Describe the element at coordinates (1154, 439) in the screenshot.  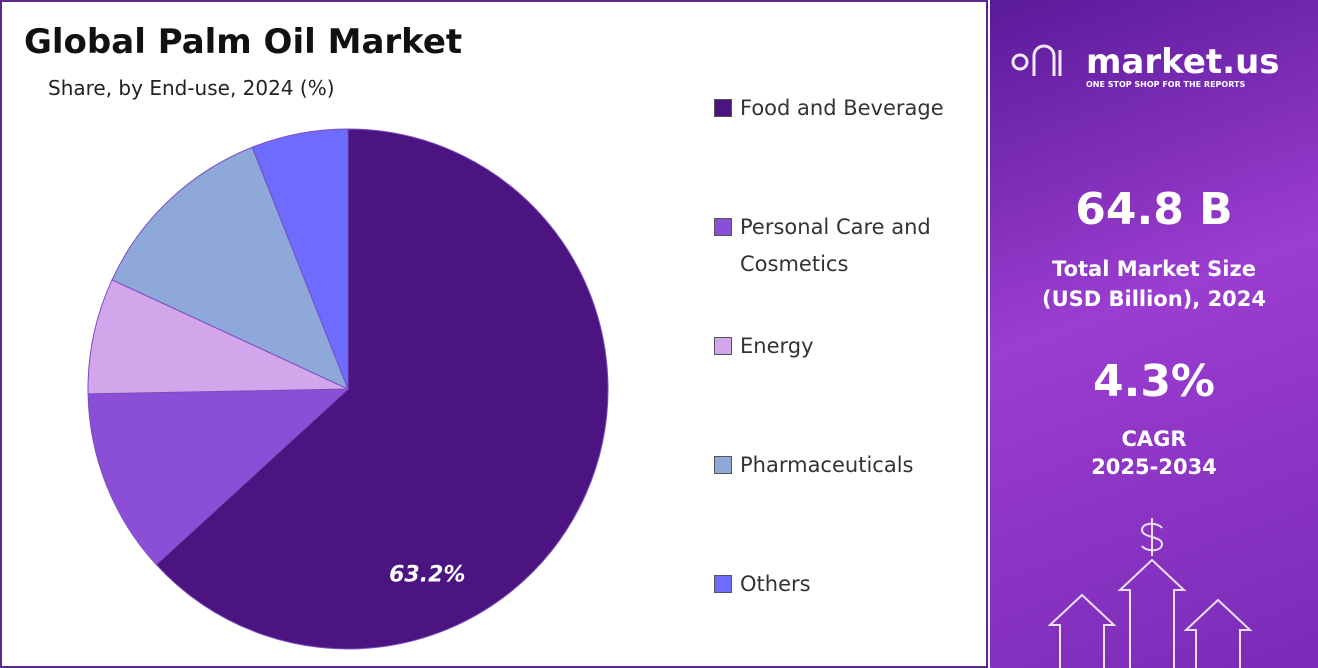
I see `cagr-label: CAGR` at that location.